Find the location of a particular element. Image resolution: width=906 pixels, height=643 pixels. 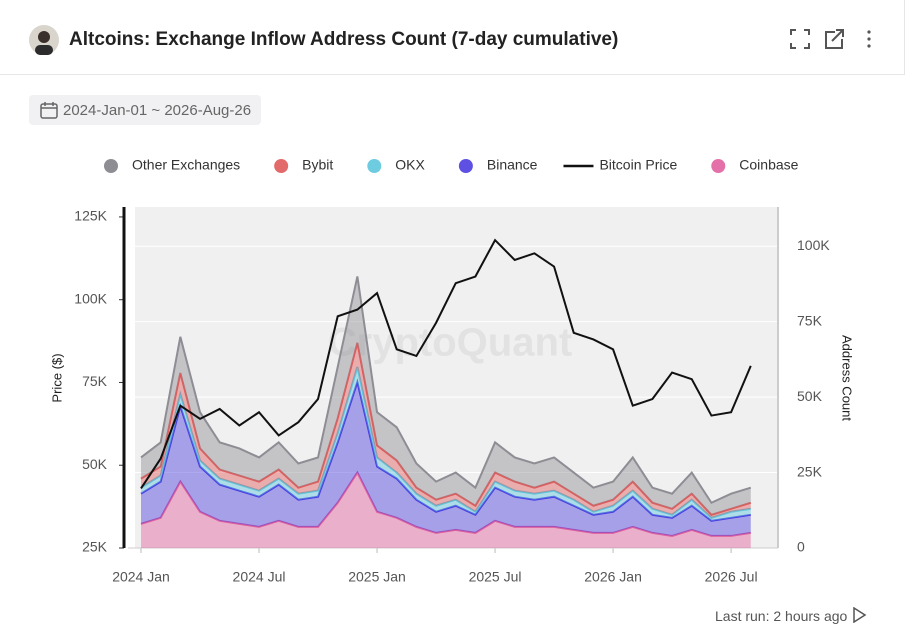

area is located at coordinates (446, 510).